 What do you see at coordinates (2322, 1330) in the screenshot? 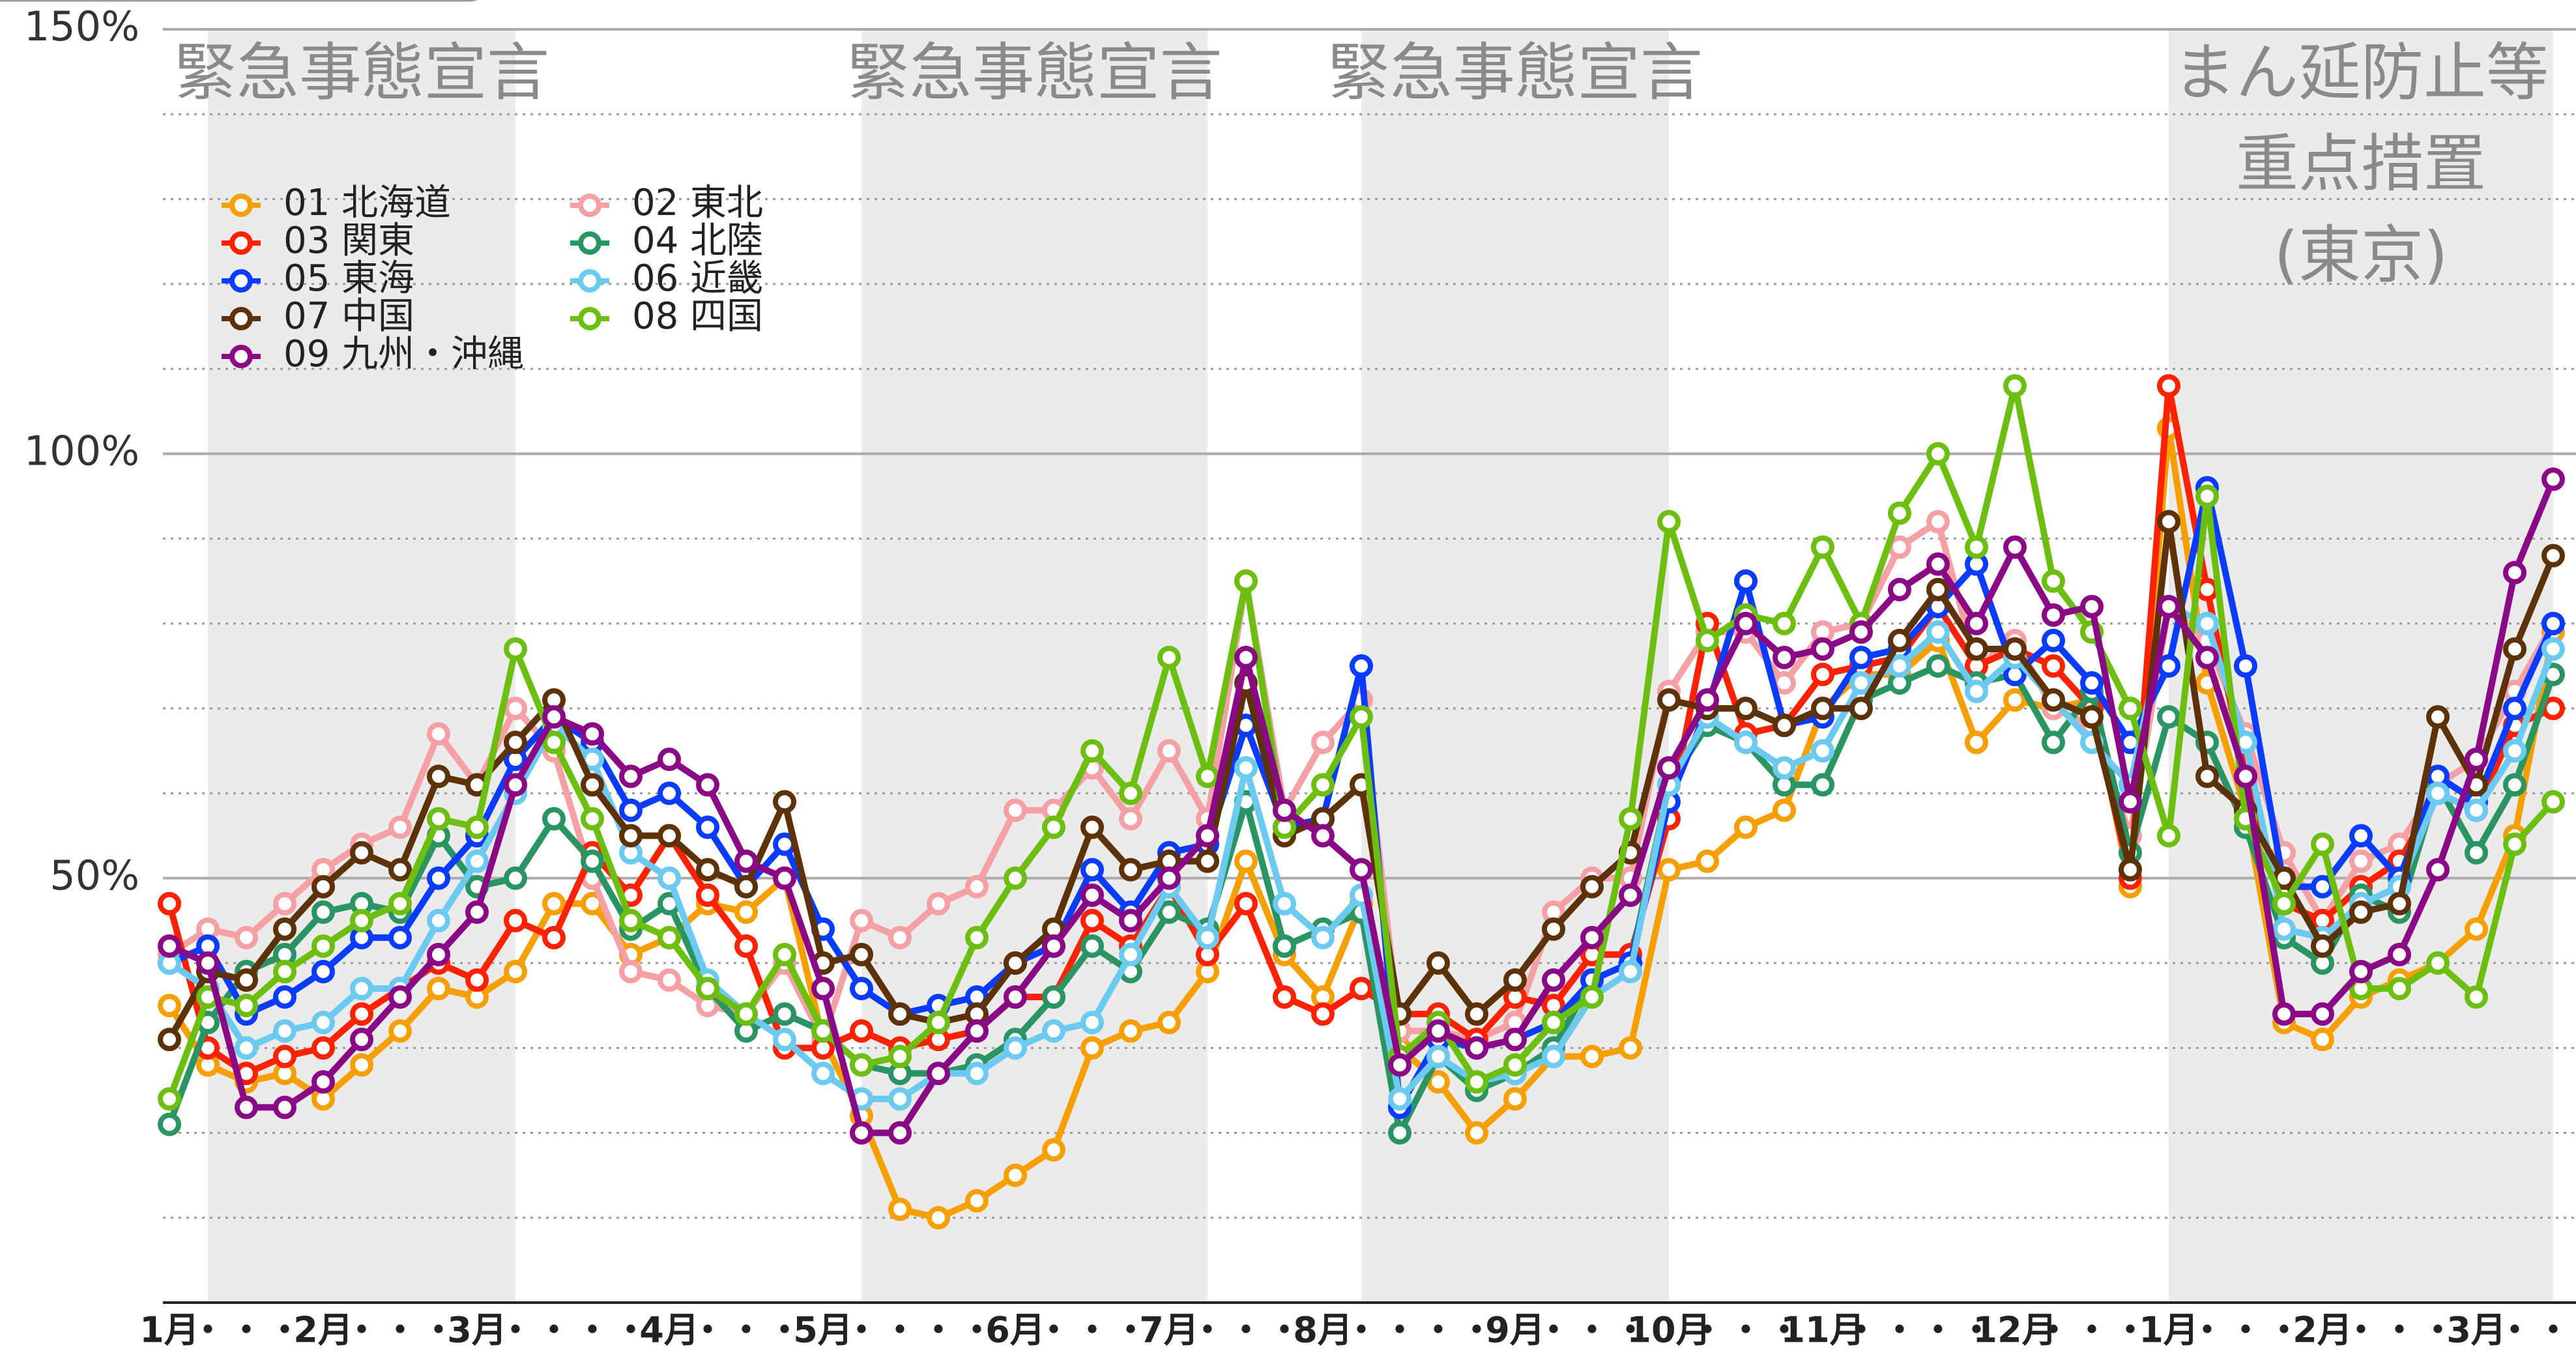
I see `x-tick-label: 2月` at bounding box center [2322, 1330].